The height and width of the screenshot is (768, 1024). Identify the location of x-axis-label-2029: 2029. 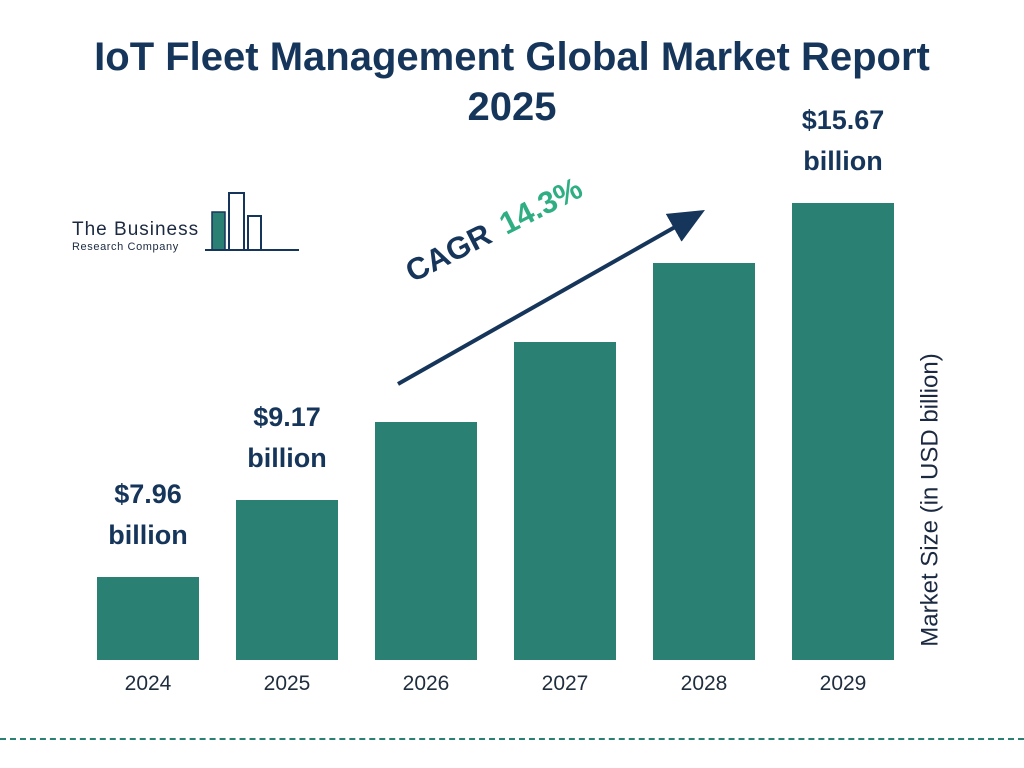
(843, 683).